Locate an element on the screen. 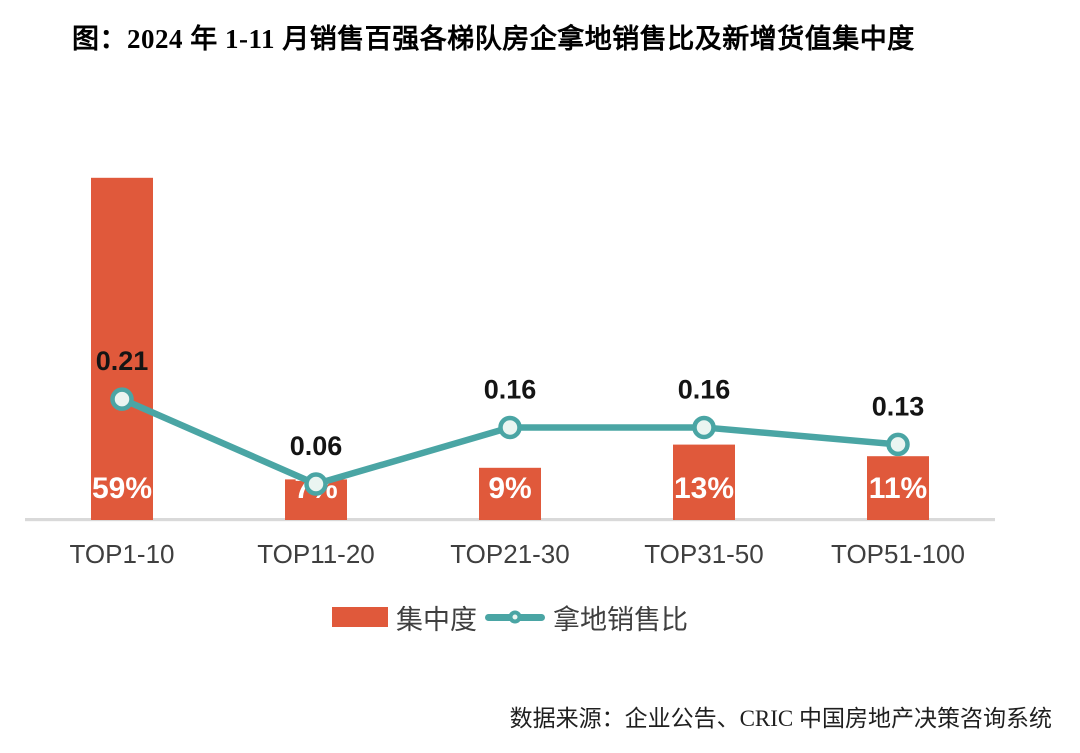  chart-legend: 集中度 拿地销售比 is located at coordinates (510, 618).